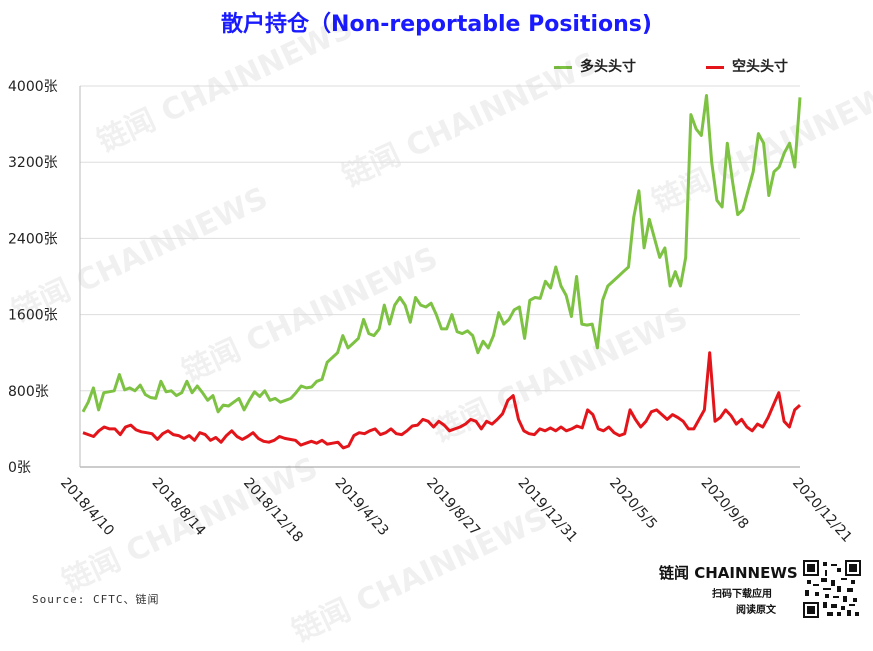 Image resolution: width=873 pixels, height=651 pixels. Describe the element at coordinates (832, 589) in the screenshot. I see `qr-code` at that location.